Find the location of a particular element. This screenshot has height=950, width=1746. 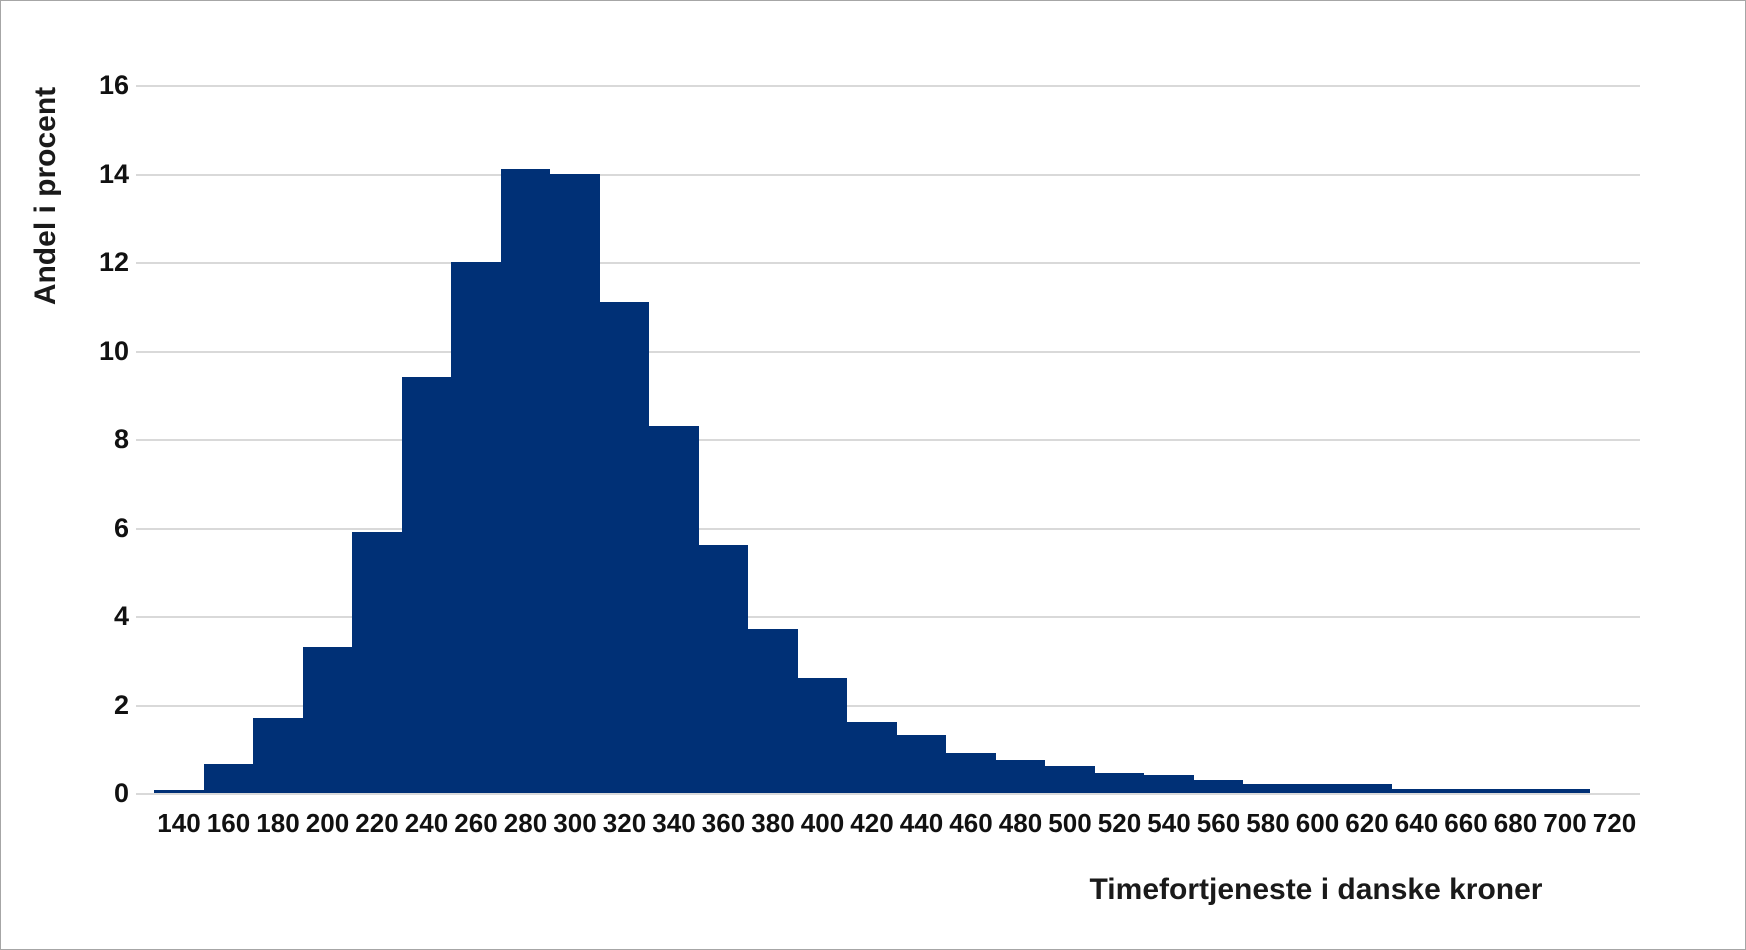

y-tick-label-4: 4 is located at coordinates (121, 616).